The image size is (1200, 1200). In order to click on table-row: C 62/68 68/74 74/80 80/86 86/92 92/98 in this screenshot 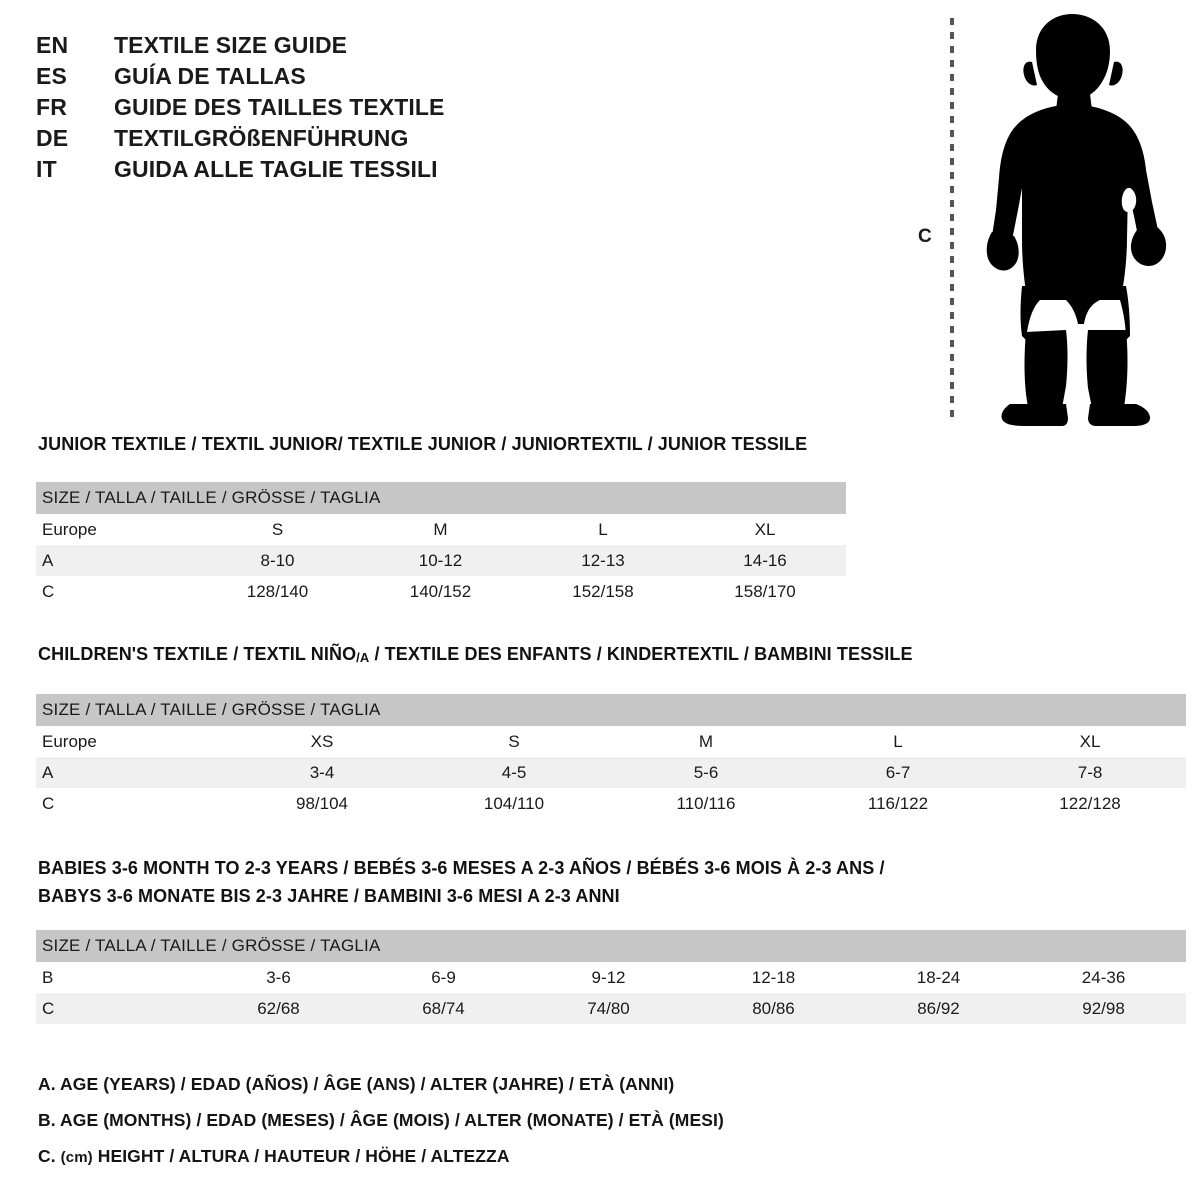, I will do `click(611, 1008)`.